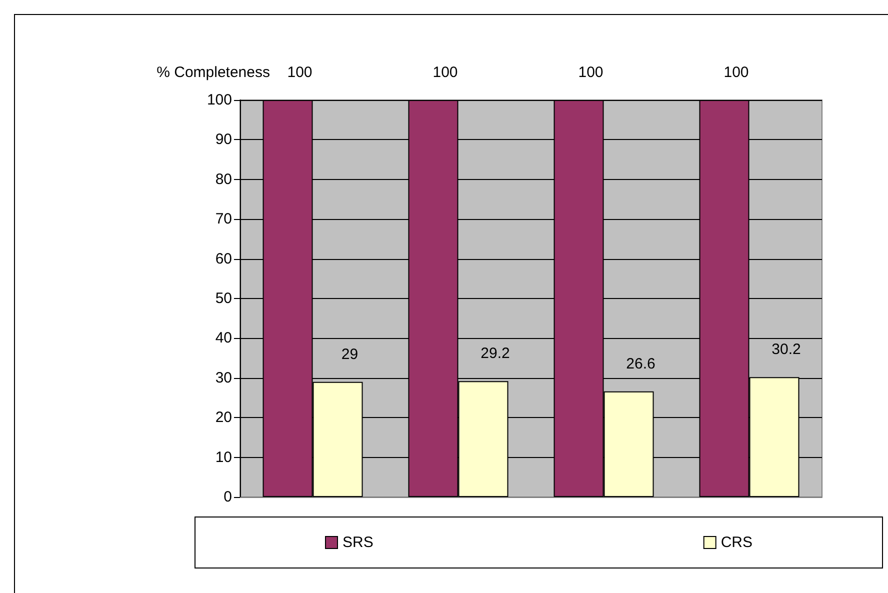 The image size is (888, 593). What do you see at coordinates (223, 259) in the screenshot?
I see `y-tick-label: 60` at bounding box center [223, 259].